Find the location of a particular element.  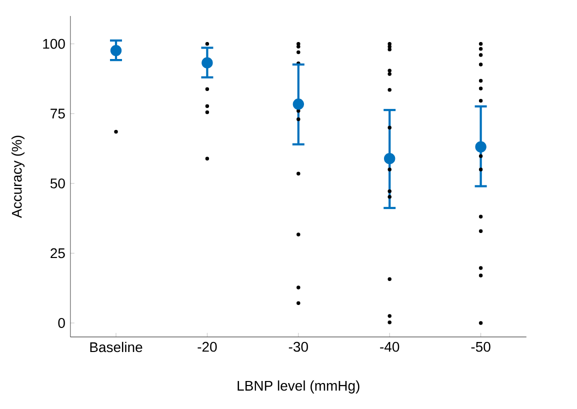

y-axis-title: Accuracy (%) is located at coordinates (18, 177).